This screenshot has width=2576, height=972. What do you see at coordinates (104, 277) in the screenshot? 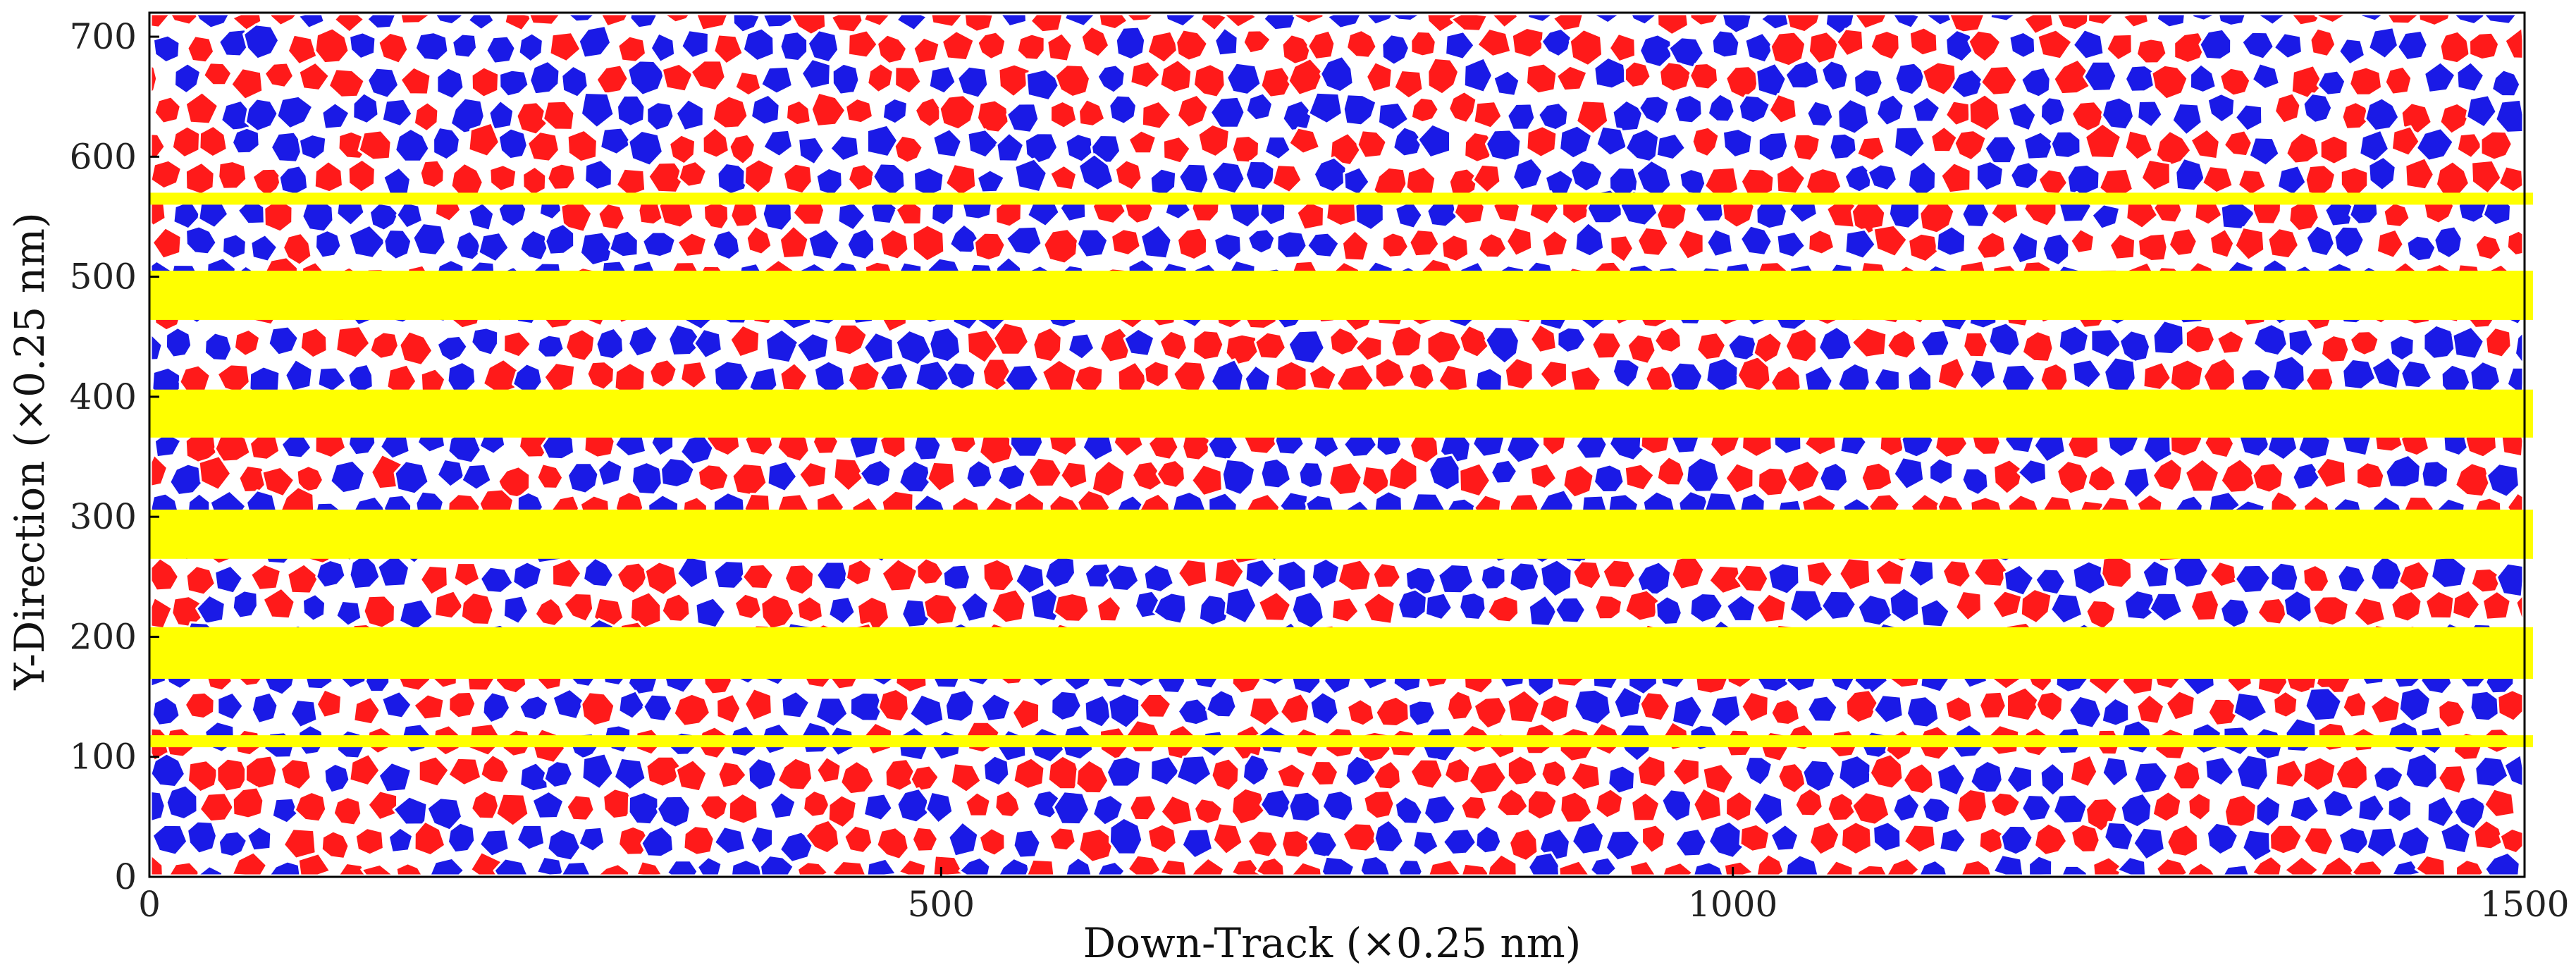
I see `y-tick-label: 500` at bounding box center [104, 277].